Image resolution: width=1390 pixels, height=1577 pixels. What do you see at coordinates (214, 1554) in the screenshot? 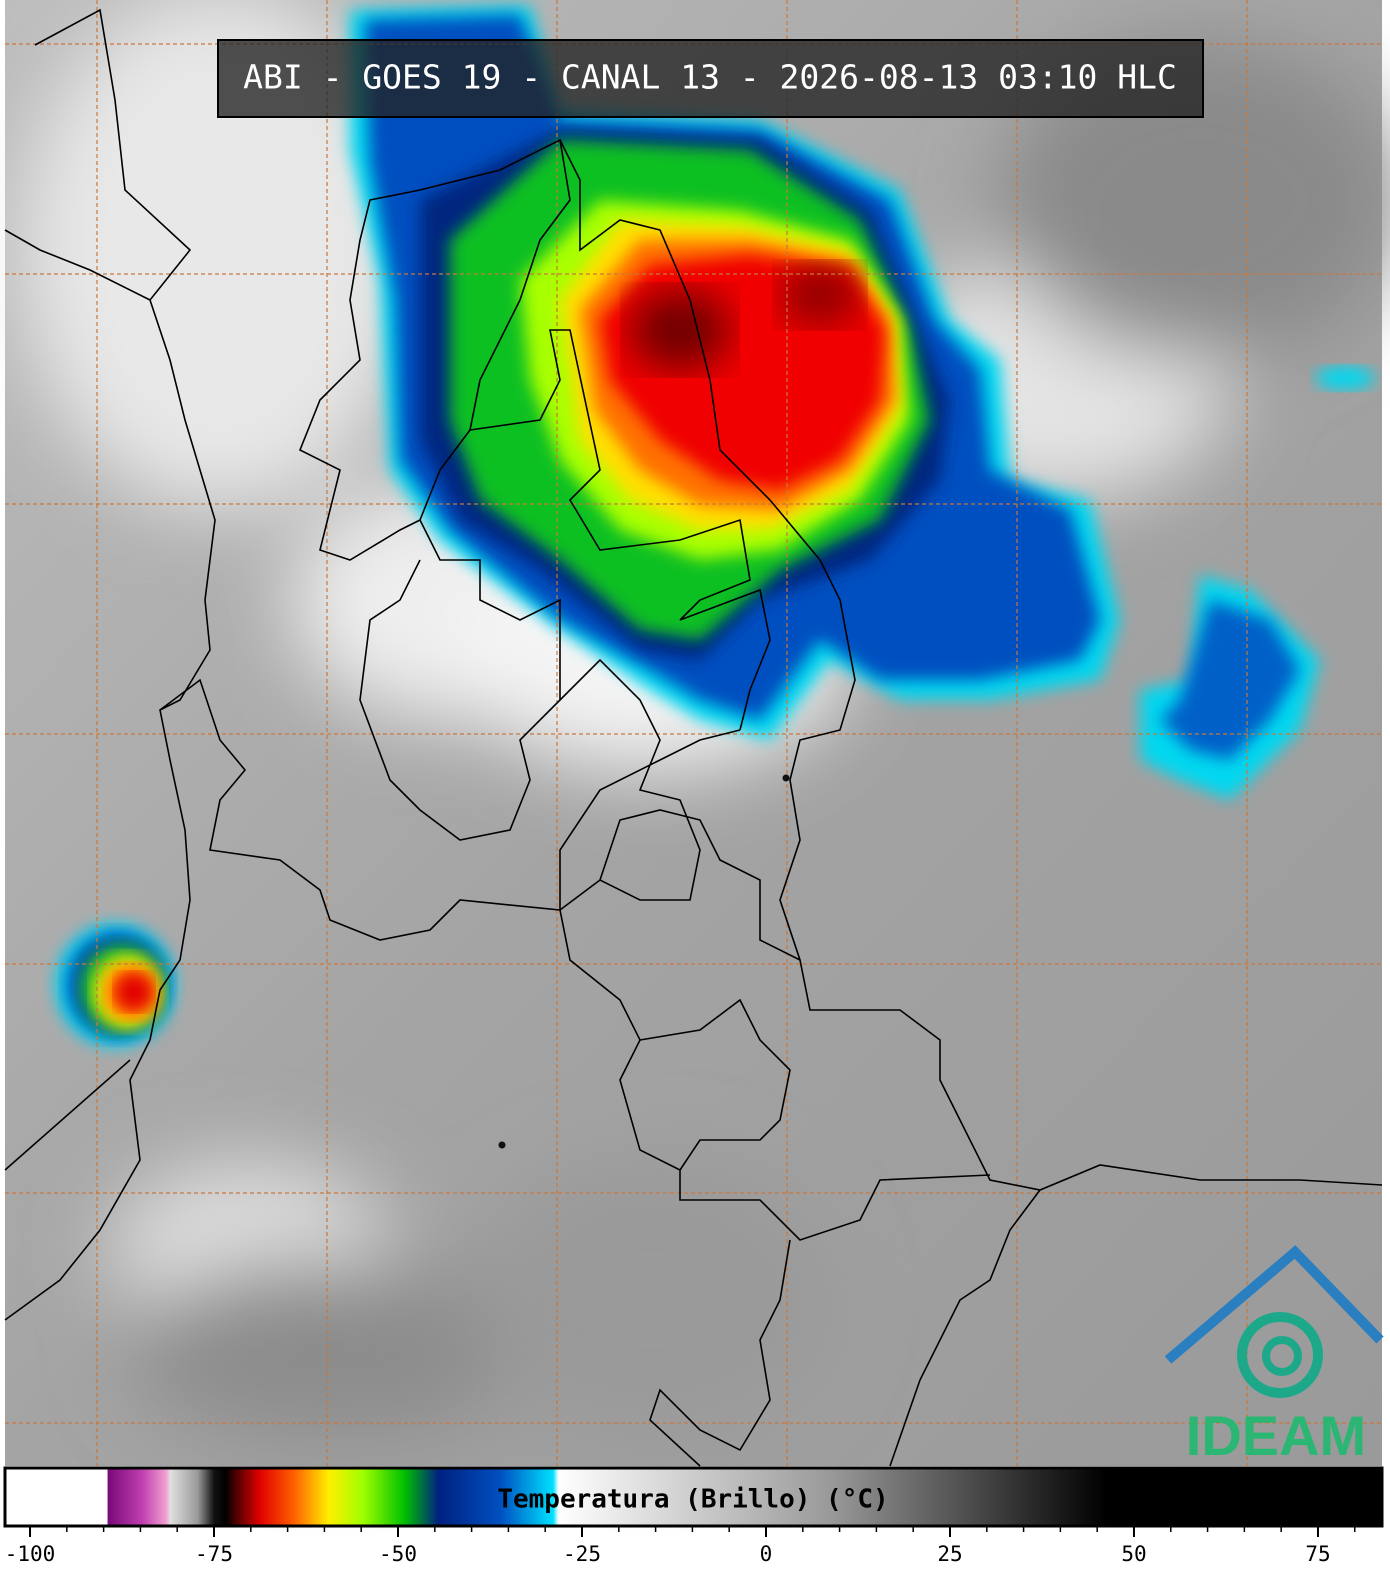
I see `colorbar-tick-label: -75` at bounding box center [214, 1554].